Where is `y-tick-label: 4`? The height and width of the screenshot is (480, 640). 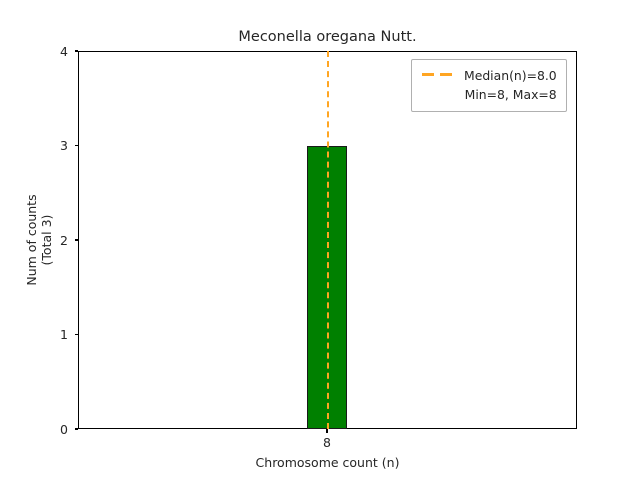 y-tick-label: 4 is located at coordinates (64, 51).